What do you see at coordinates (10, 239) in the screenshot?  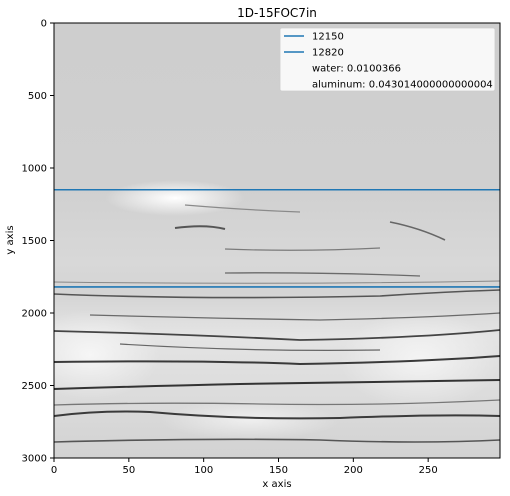 I see `y-axis-label: y axis` at bounding box center [10, 239].